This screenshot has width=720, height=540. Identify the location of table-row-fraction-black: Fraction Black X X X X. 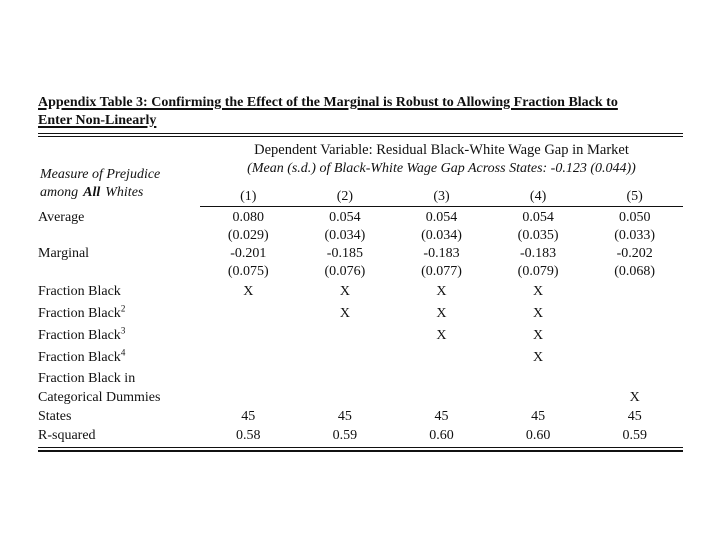
(360, 292).